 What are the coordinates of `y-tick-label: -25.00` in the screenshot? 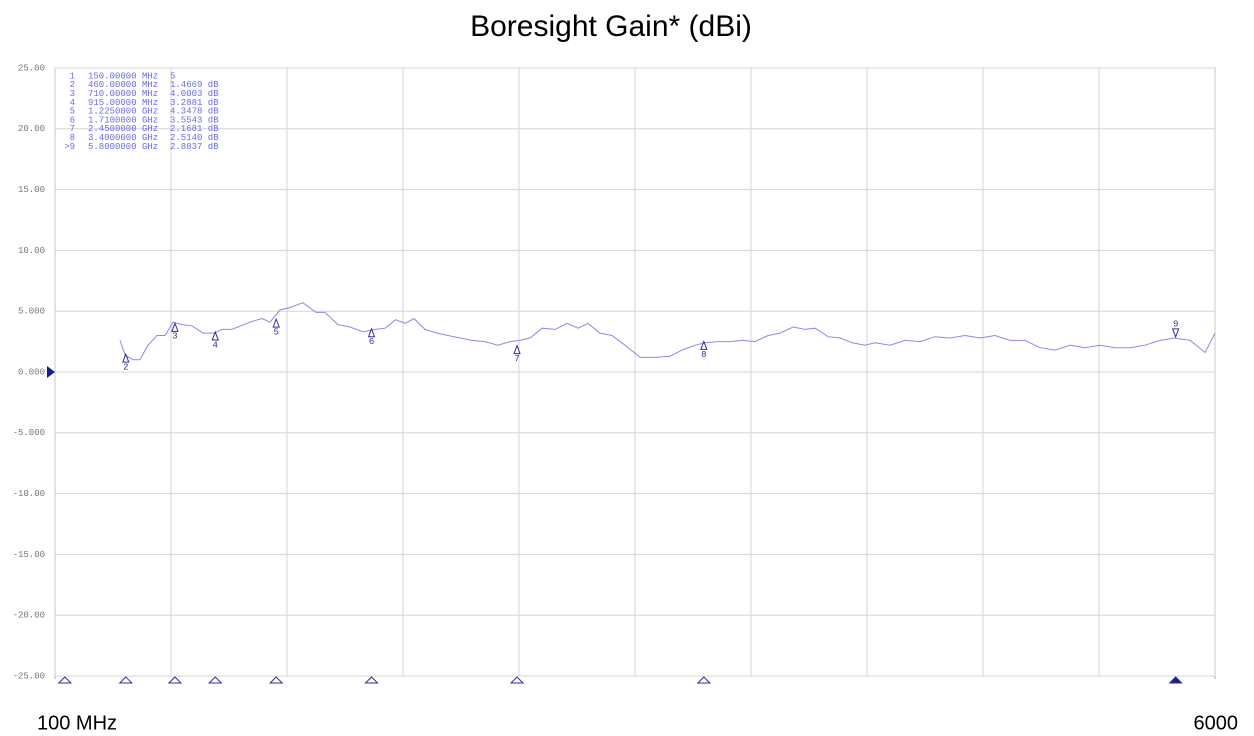 It's located at (29, 676).